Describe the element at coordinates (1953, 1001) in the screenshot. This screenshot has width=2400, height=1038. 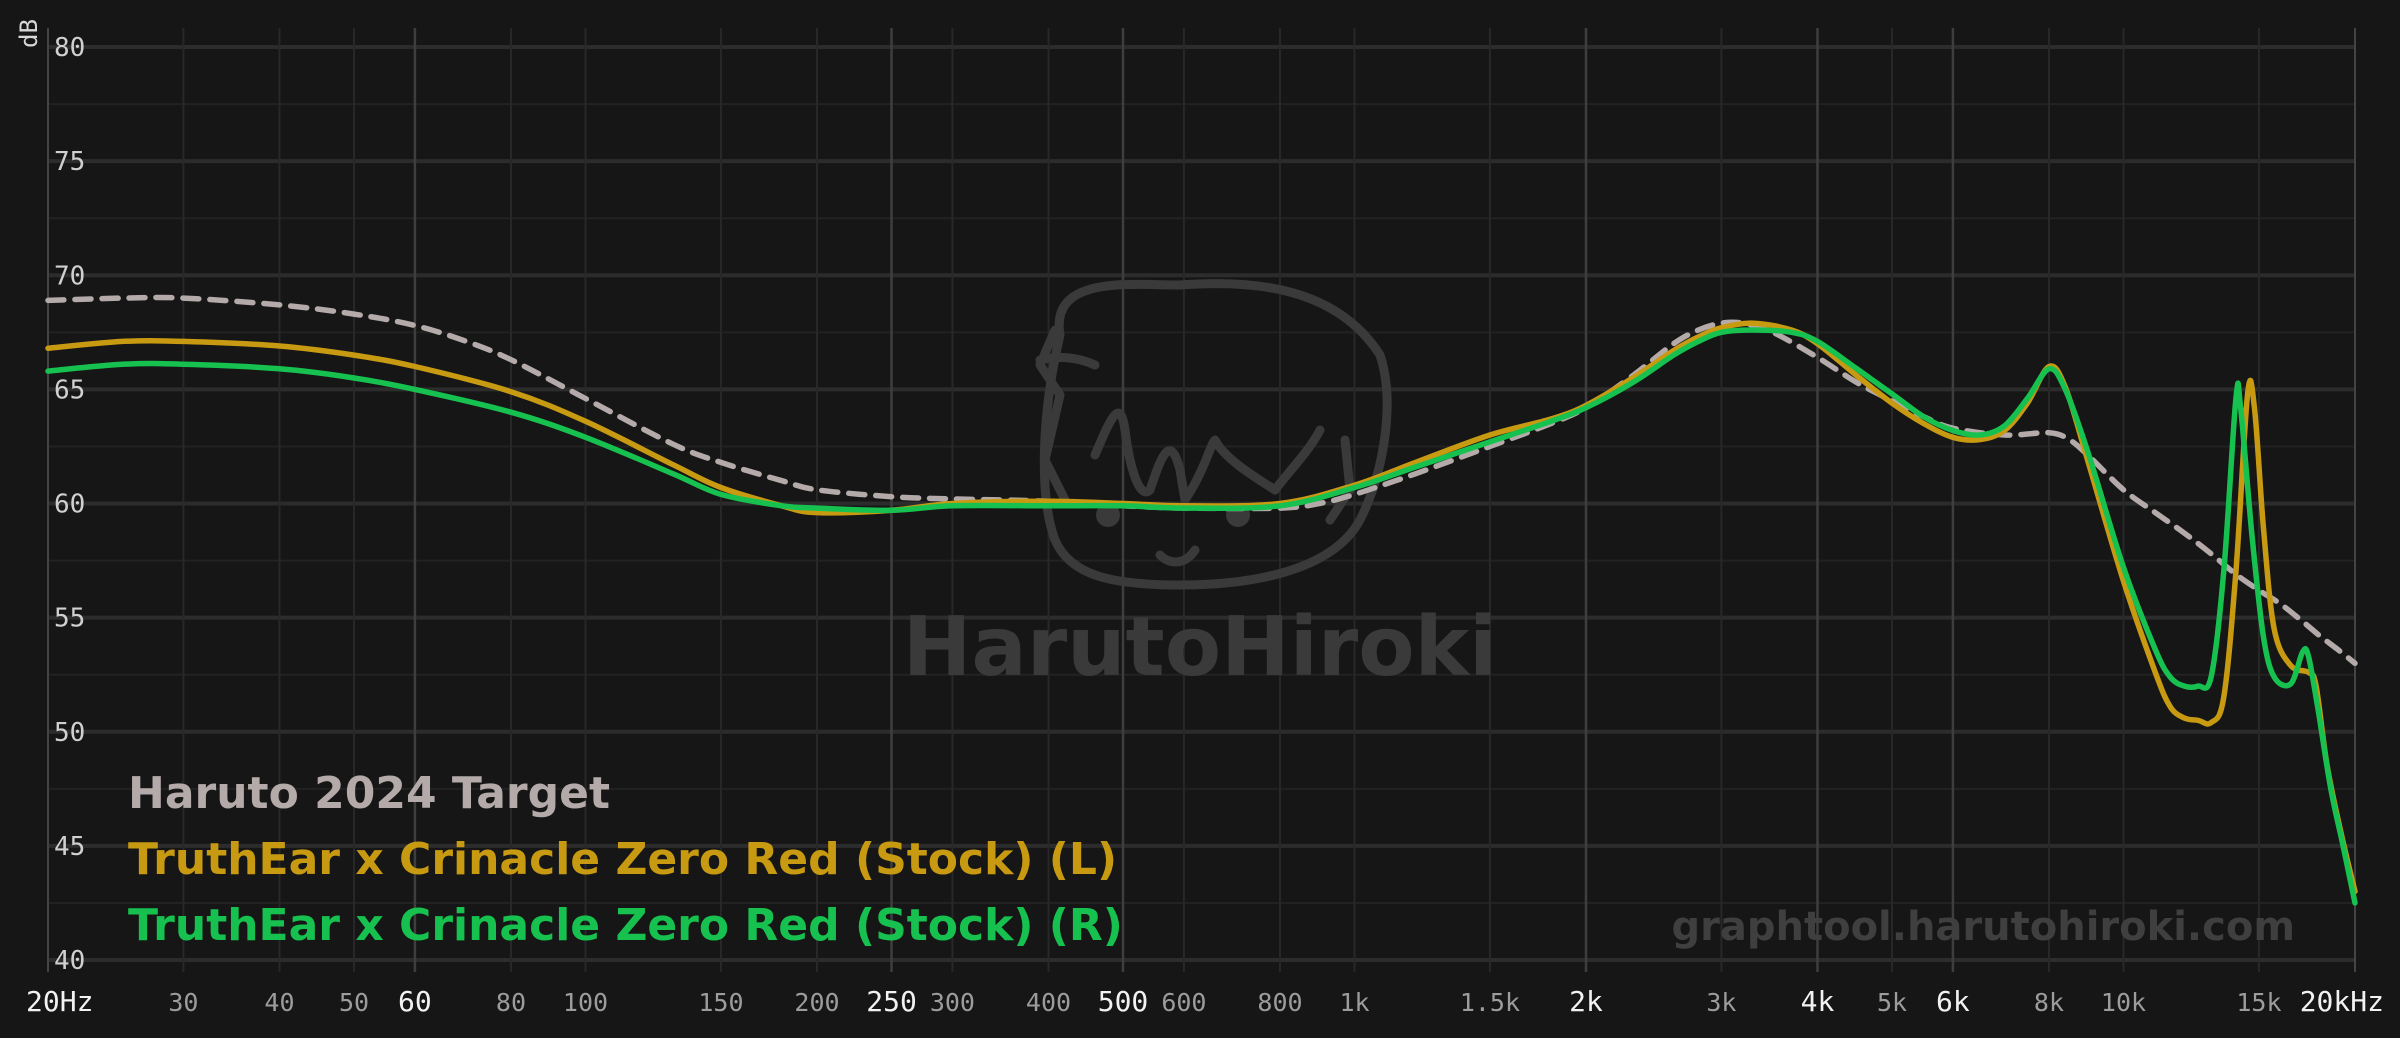
I see `x-tick-label: 6k` at that location.